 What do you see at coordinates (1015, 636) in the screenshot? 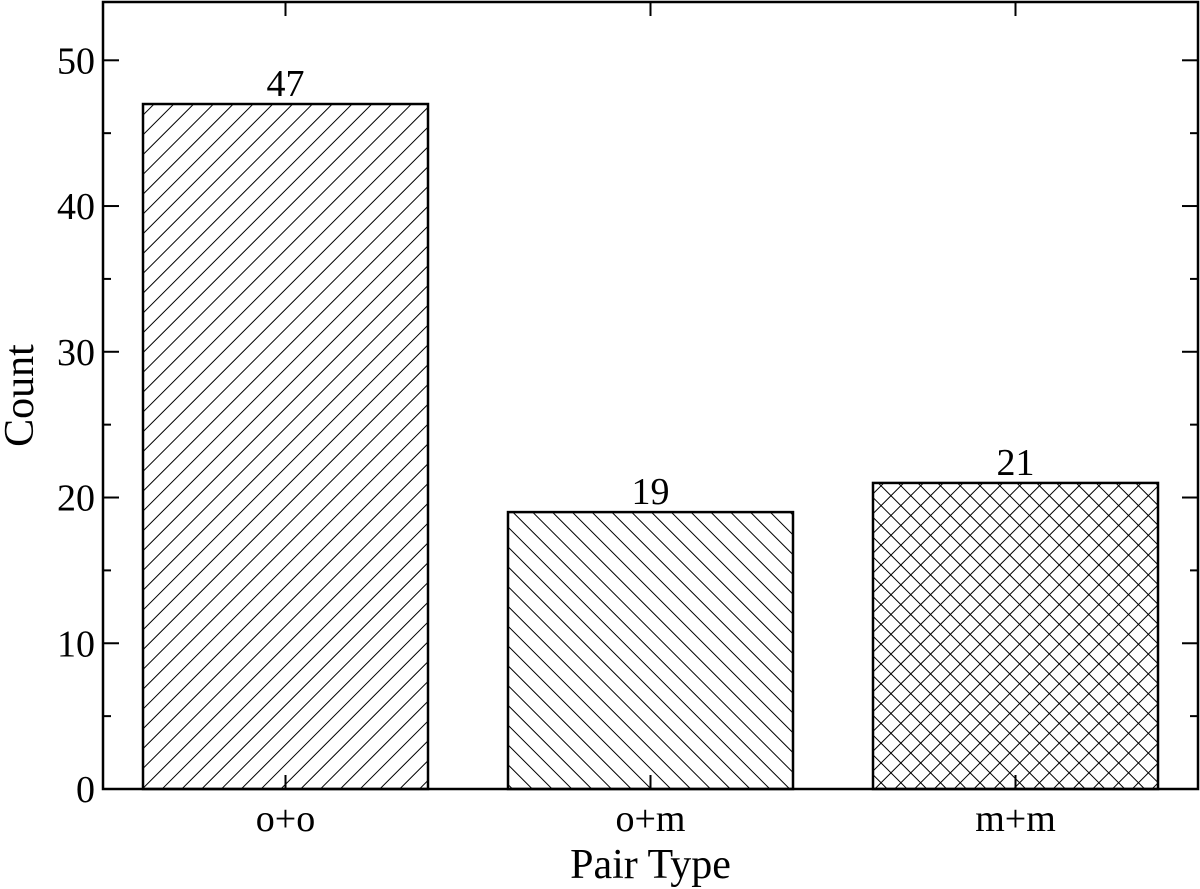
I see `bar-m+m` at bounding box center [1015, 636].